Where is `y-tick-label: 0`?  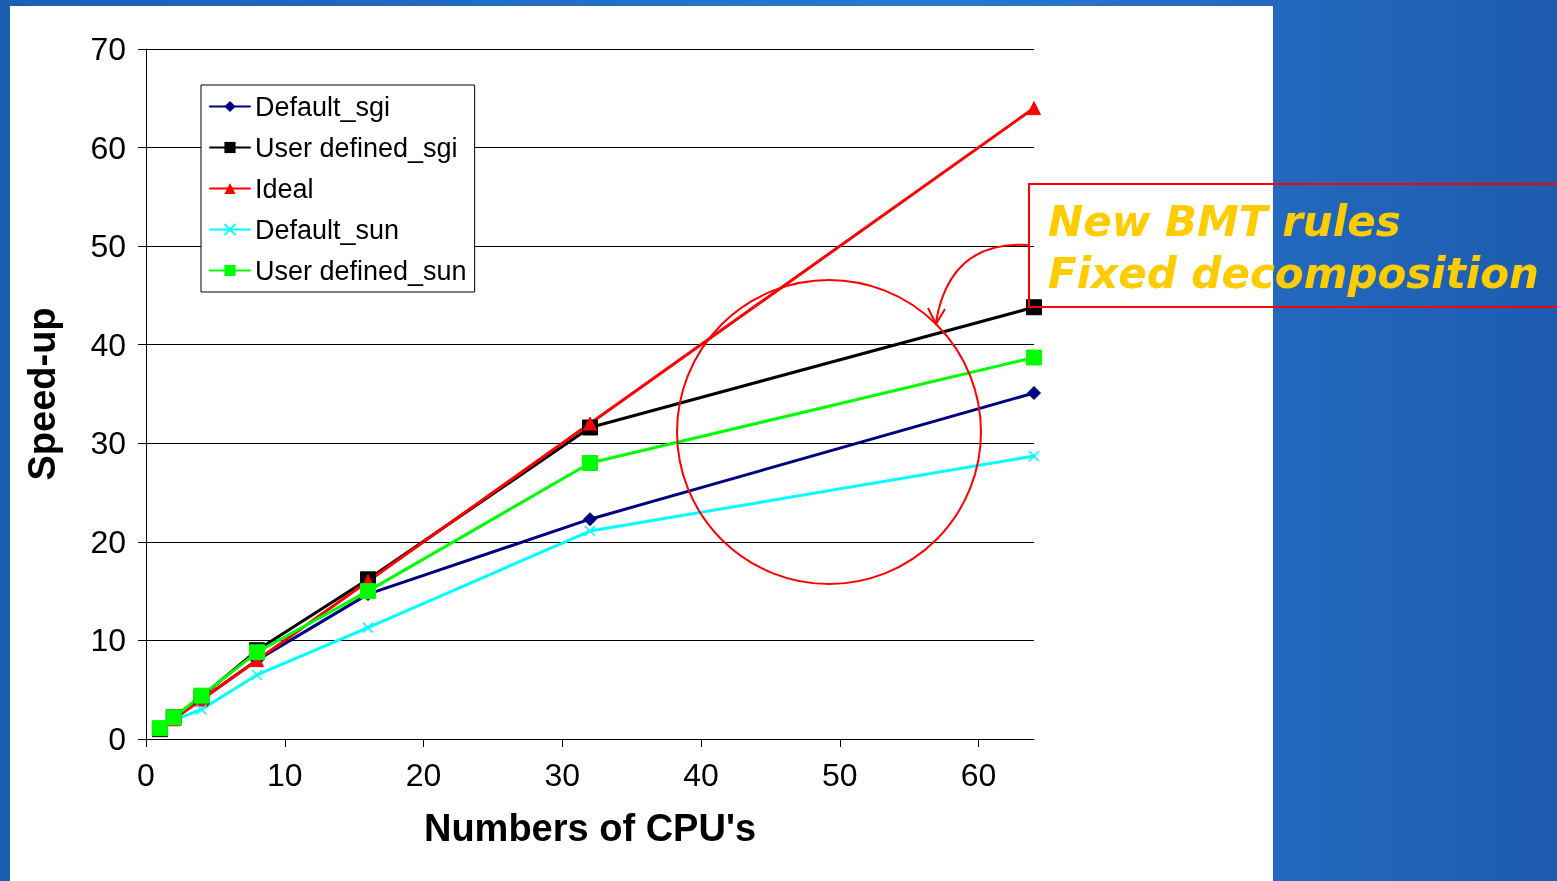
y-tick-label: 0 is located at coordinates (117, 739).